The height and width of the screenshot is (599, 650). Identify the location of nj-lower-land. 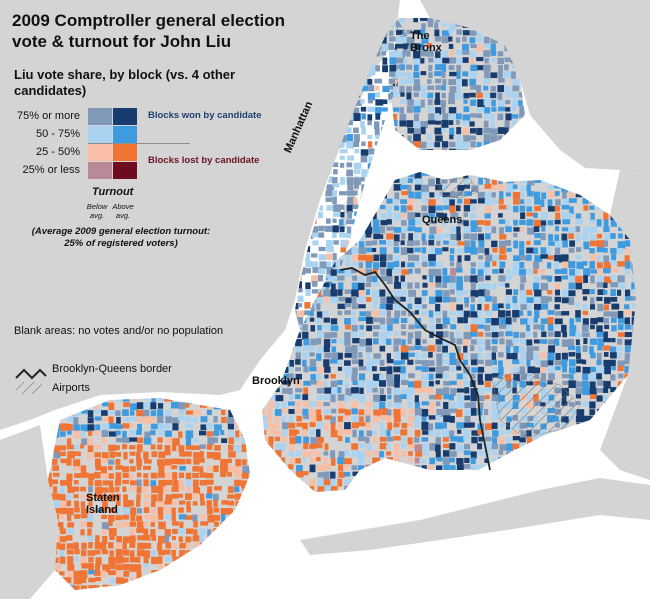
(29, 512).